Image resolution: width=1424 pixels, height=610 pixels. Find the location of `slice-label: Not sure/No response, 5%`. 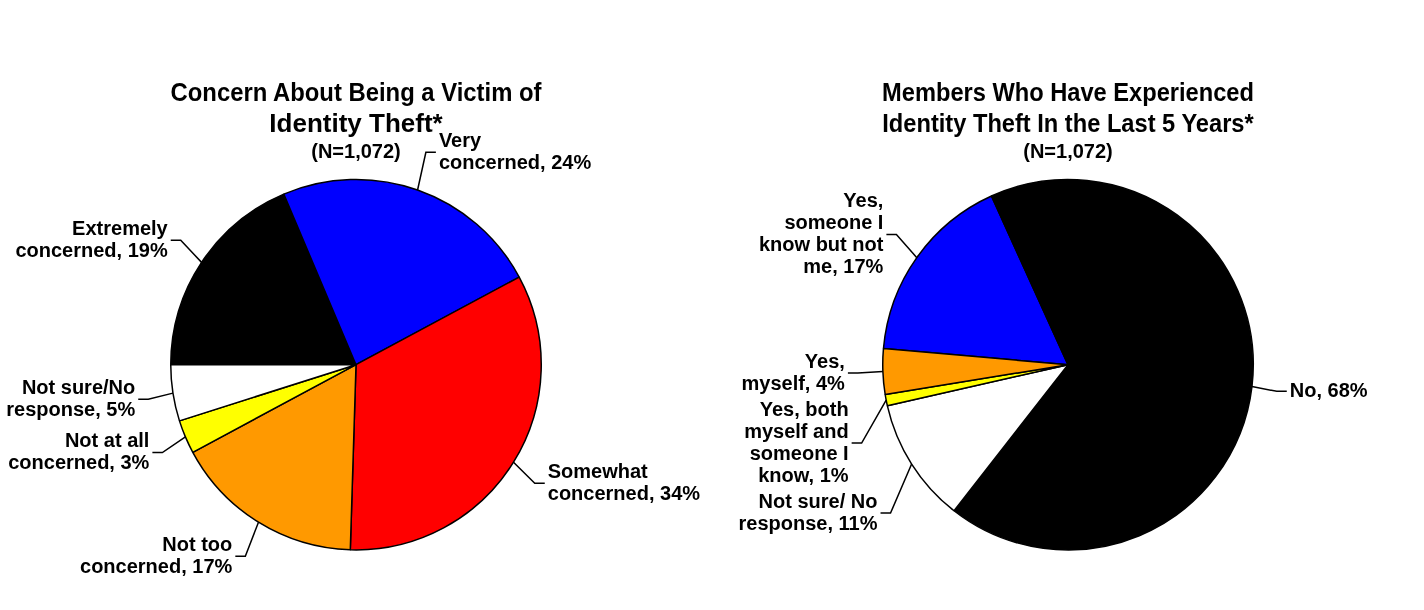

slice-label: Not sure/No response, 5% is located at coordinates (71, 397).